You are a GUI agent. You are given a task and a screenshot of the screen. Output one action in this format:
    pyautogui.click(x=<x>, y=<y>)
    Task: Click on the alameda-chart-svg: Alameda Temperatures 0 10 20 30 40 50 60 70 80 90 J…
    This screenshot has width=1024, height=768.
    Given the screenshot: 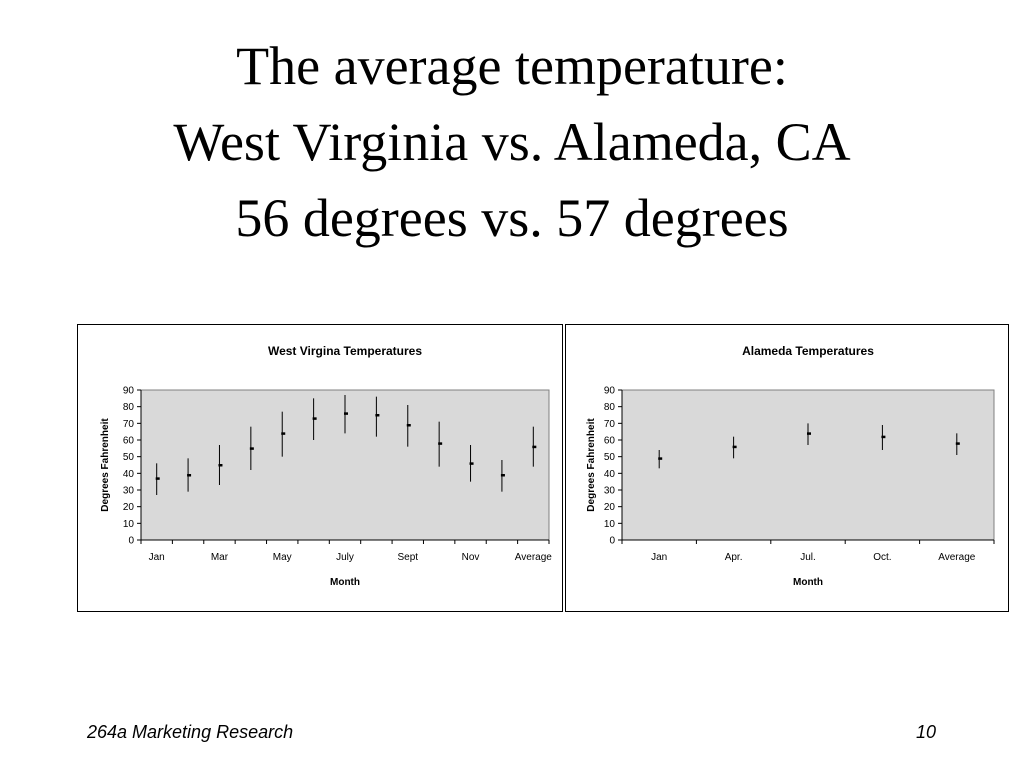 What is the action you would take?
    pyautogui.click(x=790, y=466)
    